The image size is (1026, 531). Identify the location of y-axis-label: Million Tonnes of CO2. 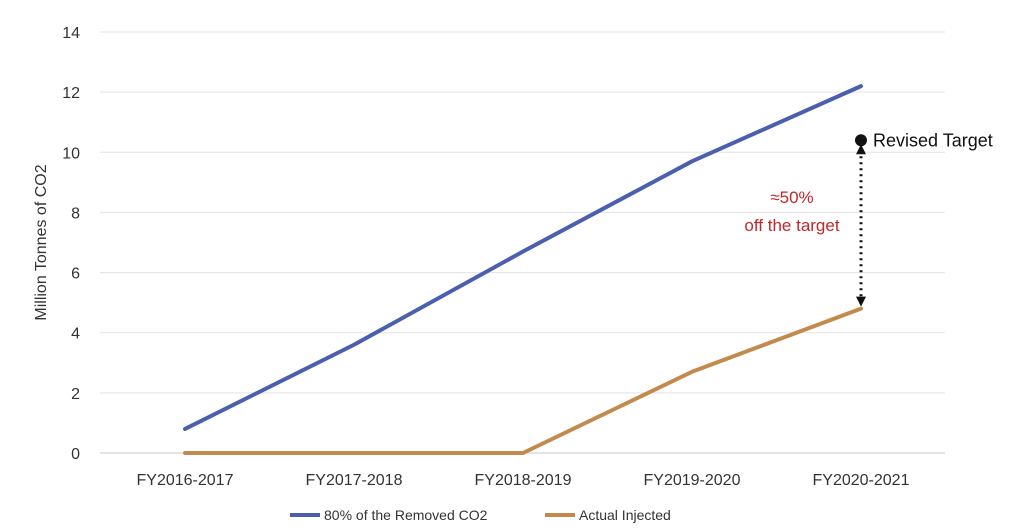
(41, 242).